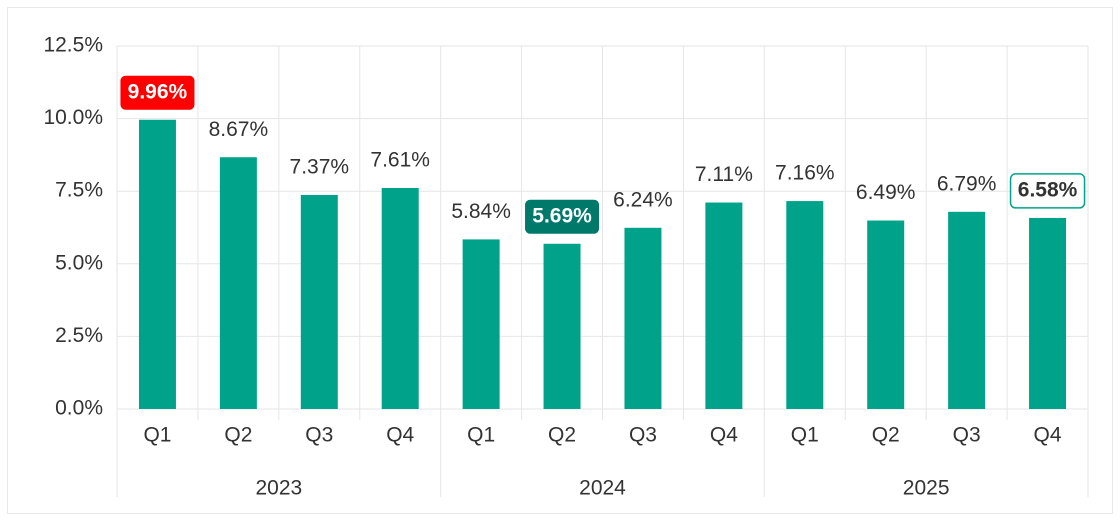 This screenshot has width=1120, height=521. What do you see at coordinates (79, 190) in the screenshot?
I see `y-tick-label: 7.5%` at bounding box center [79, 190].